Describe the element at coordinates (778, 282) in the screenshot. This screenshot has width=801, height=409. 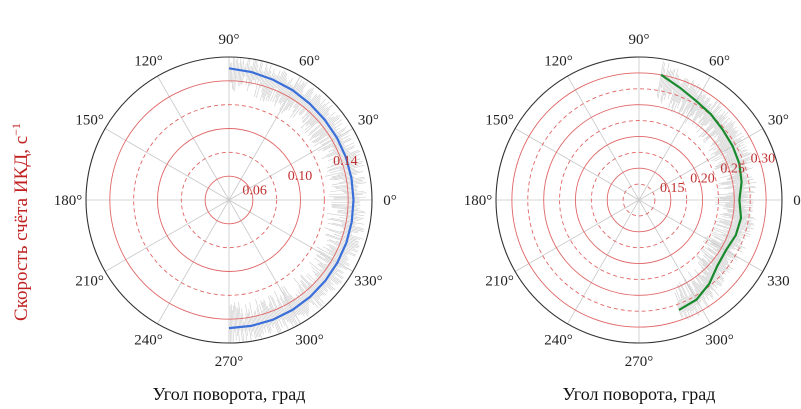
I see `angle-tick-label: 330` at that location.